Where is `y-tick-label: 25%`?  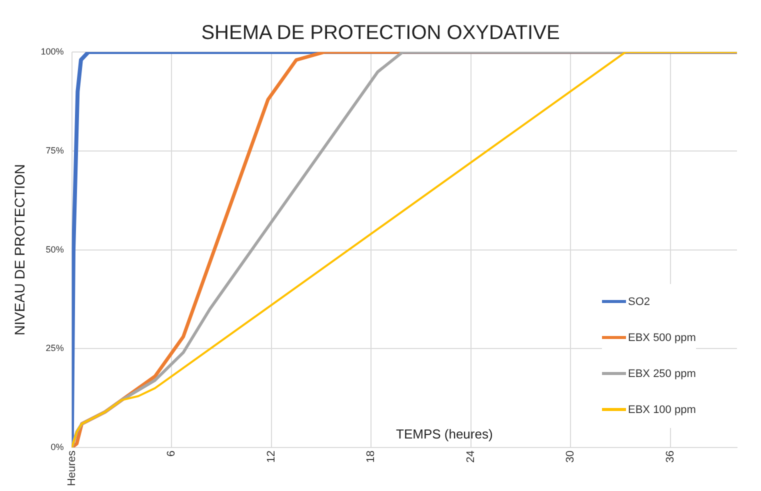 y-tick-label: 25% is located at coordinates (55, 348).